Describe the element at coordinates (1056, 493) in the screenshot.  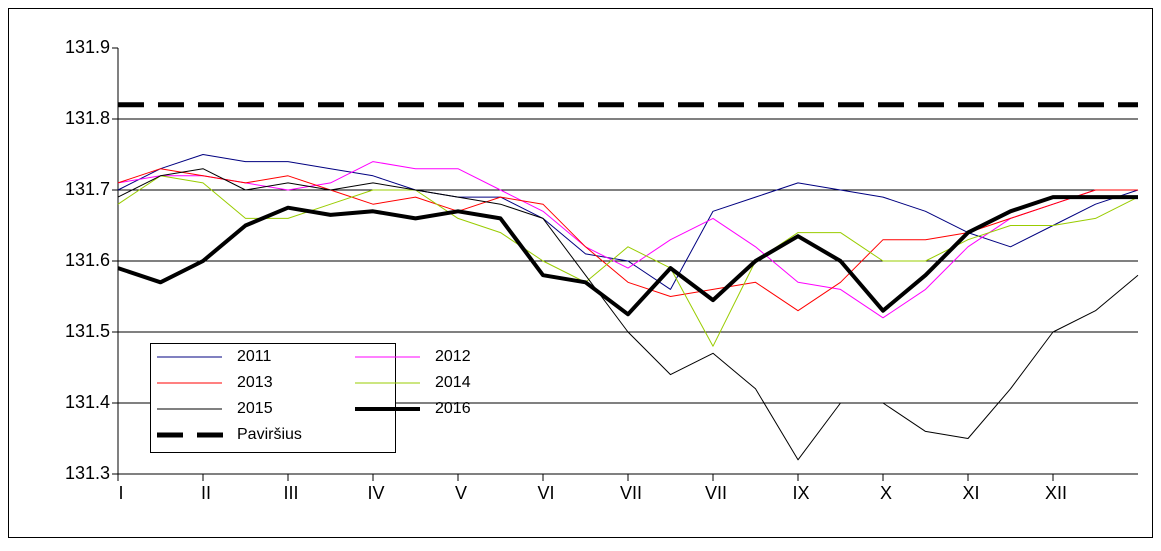
I see `x-tick-label: XII` at that location.